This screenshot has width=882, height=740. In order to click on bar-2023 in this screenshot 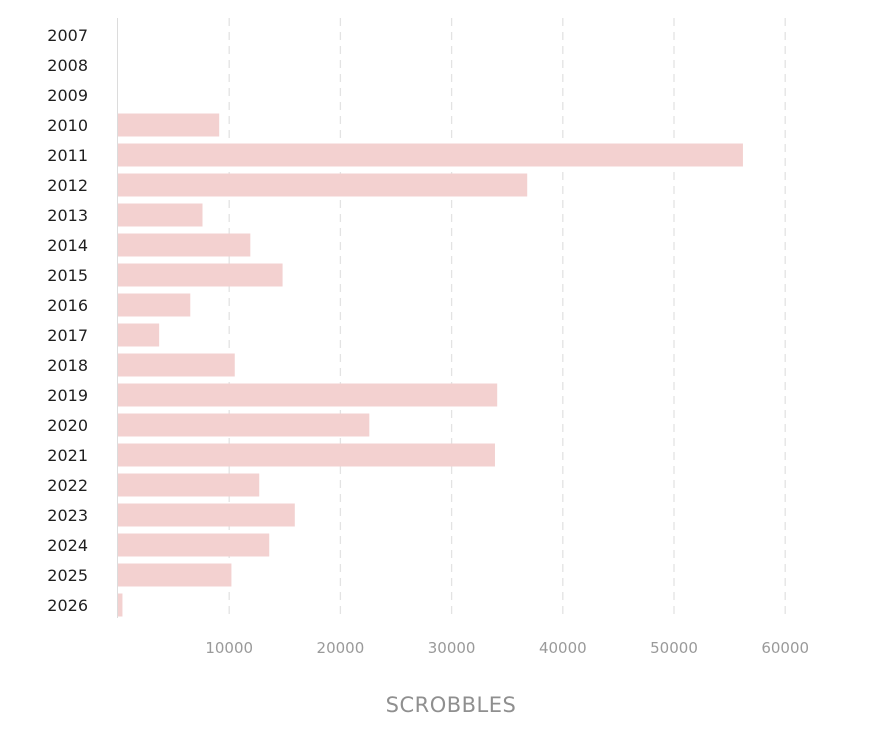, I will do `click(206, 515)`.